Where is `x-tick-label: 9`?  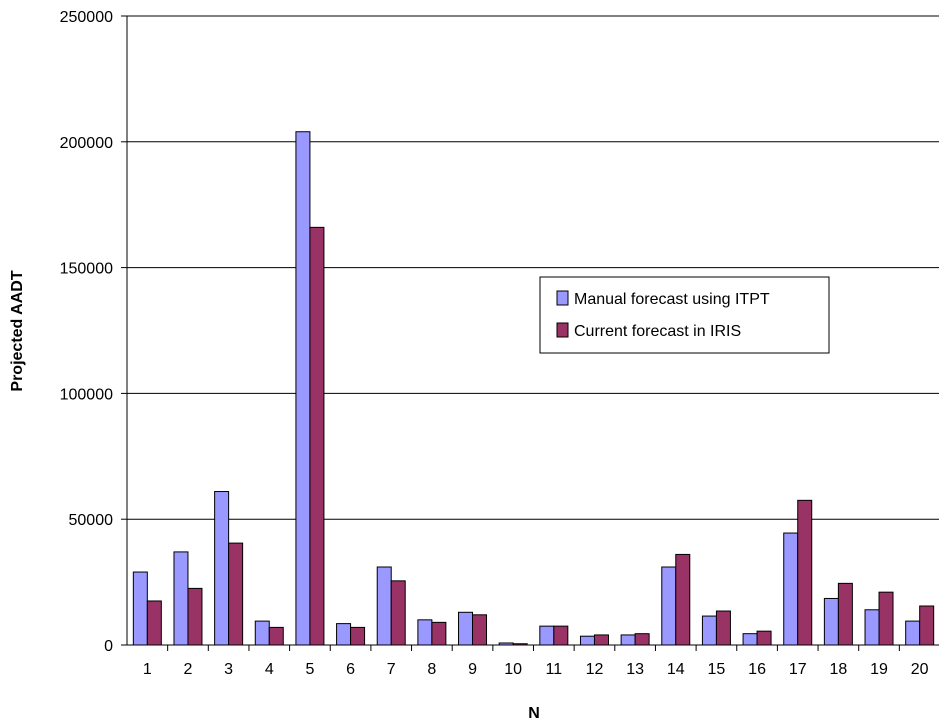
x-tick-label: 9 is located at coordinates (472, 669).